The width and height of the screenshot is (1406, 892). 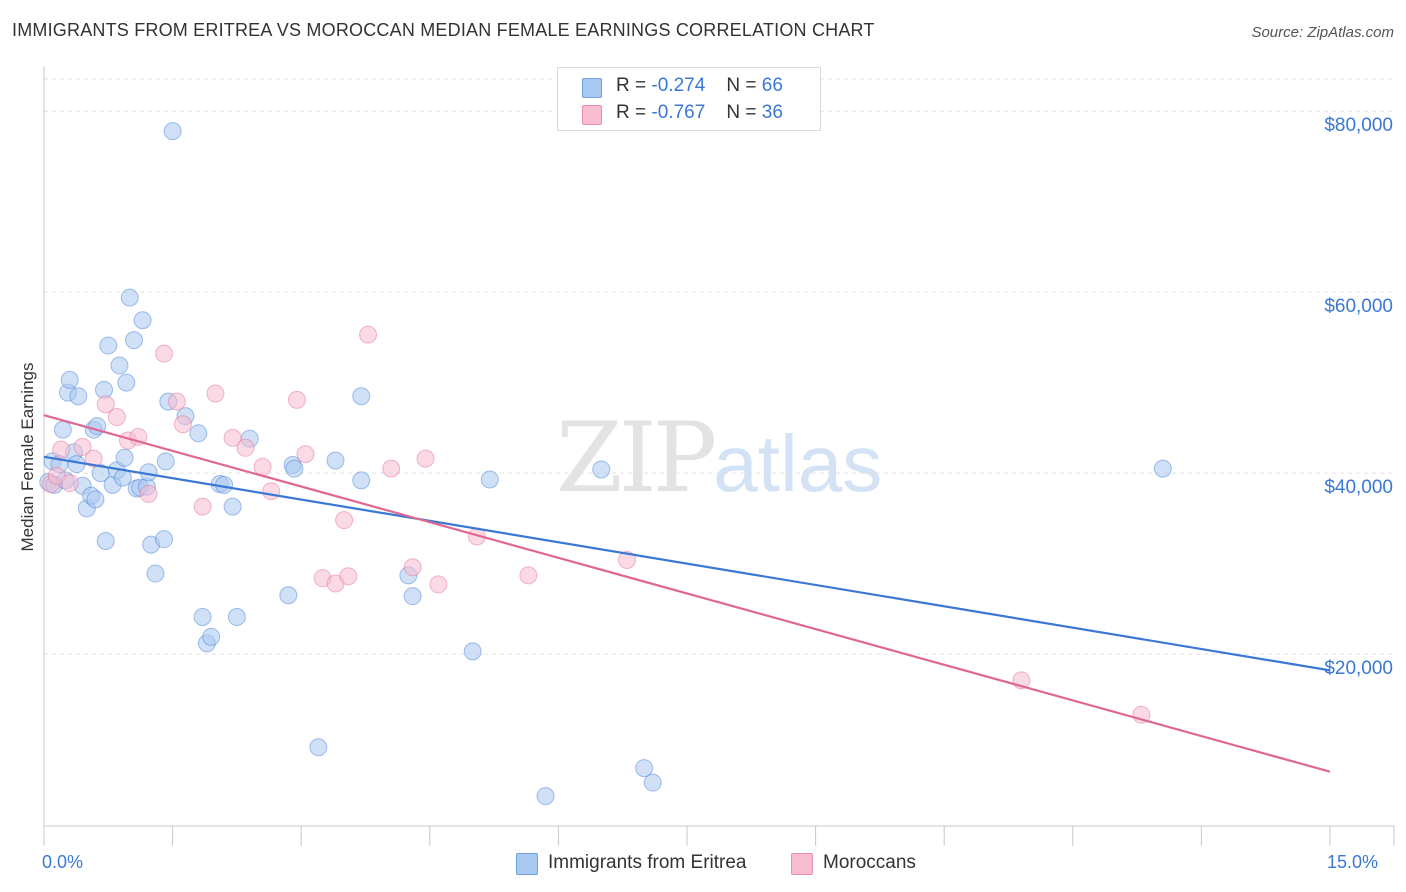 What do you see at coordinates (1358, 488) in the screenshot?
I see `y-tick-label: $40,000` at bounding box center [1358, 488].